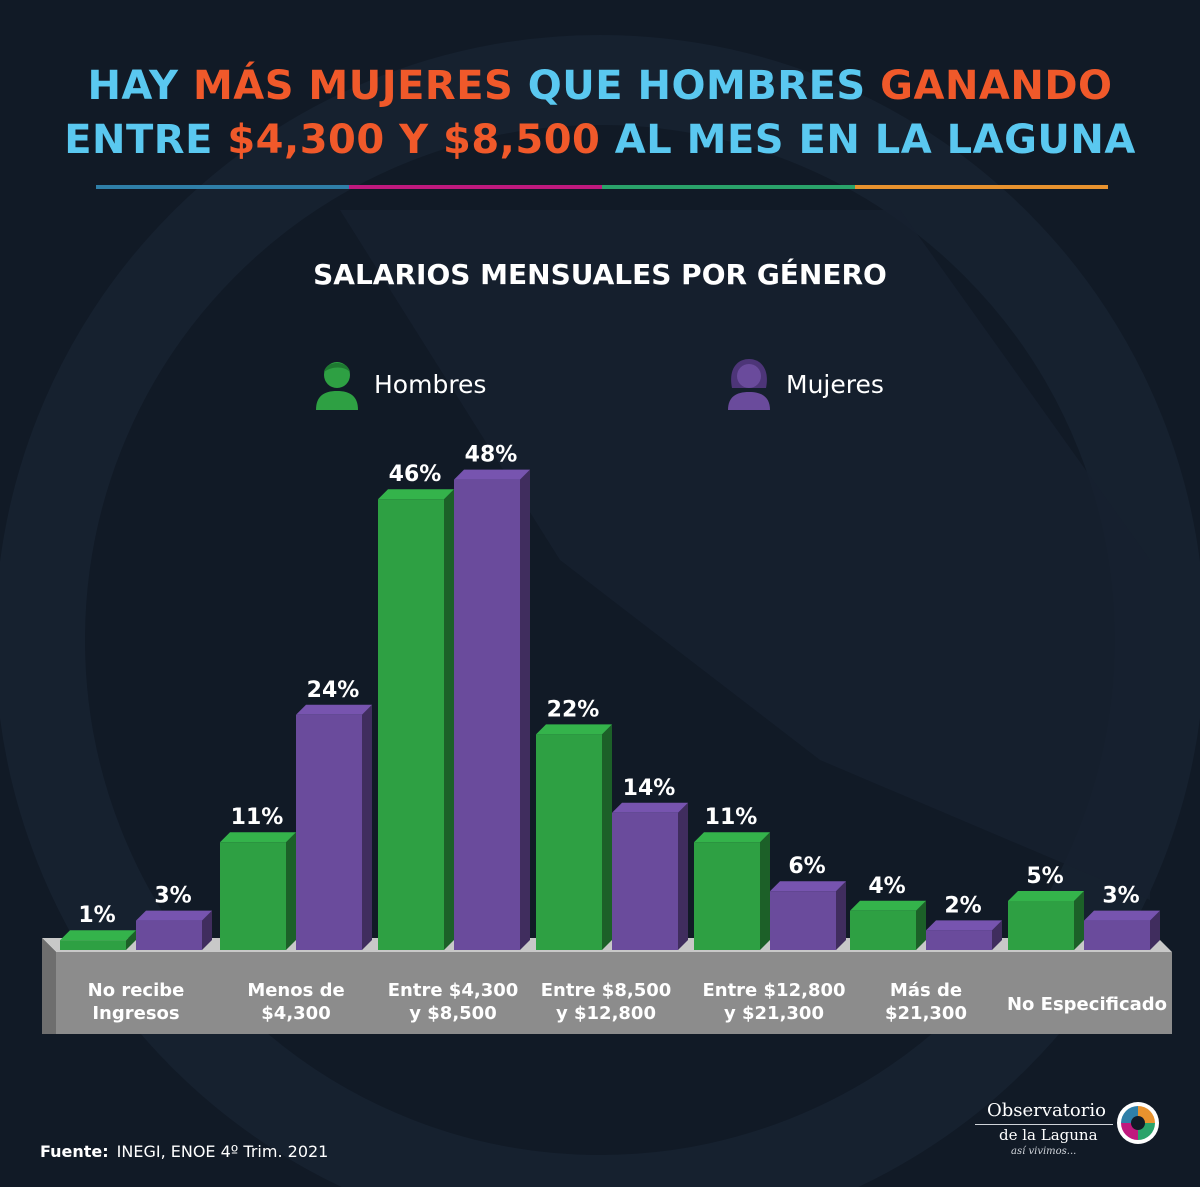 This screenshot has width=1200, height=1187. What do you see at coordinates (453, 990) in the screenshot?
I see `category-label: Entre $4,300` at bounding box center [453, 990].